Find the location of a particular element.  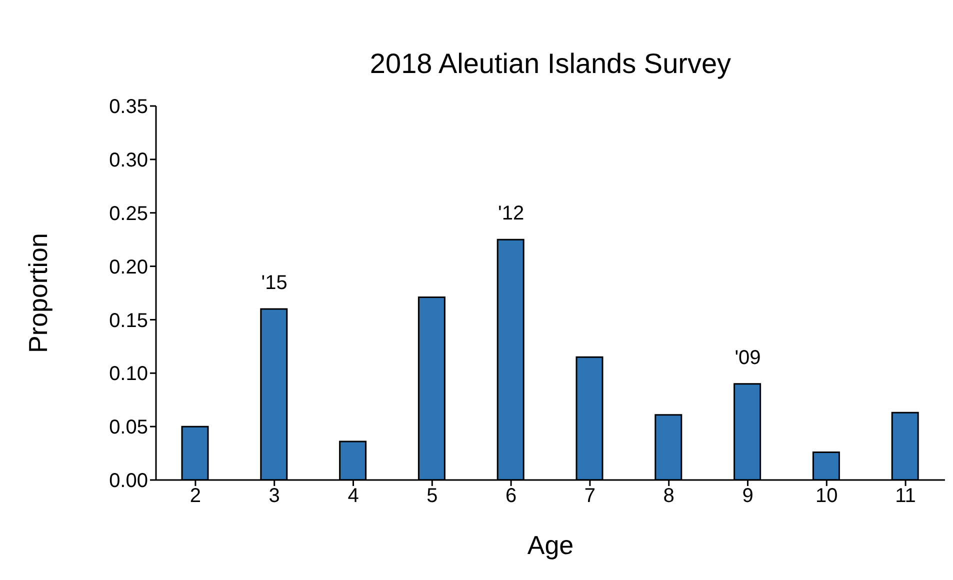

chart-title: 2018 Aleutian Islands Survey is located at coordinates (550, 64).